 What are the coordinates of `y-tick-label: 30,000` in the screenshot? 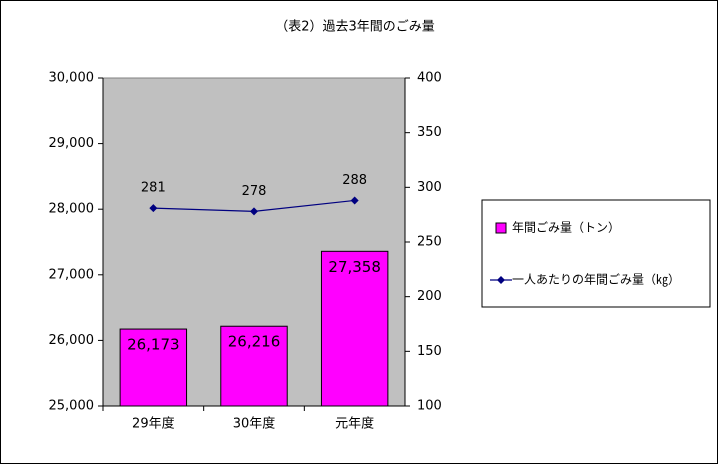 It's located at (72, 78).